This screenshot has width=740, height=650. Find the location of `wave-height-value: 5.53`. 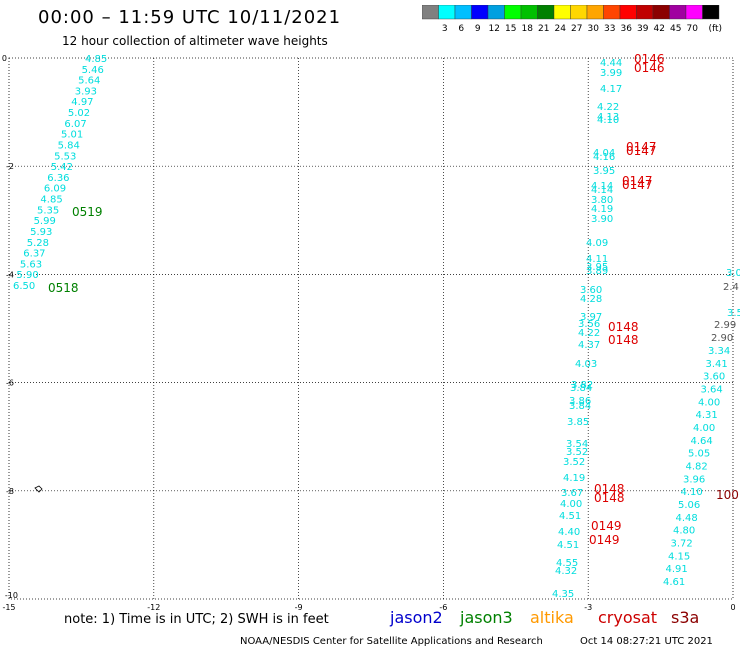

wave-height-value: 5.53 is located at coordinates (65, 156).